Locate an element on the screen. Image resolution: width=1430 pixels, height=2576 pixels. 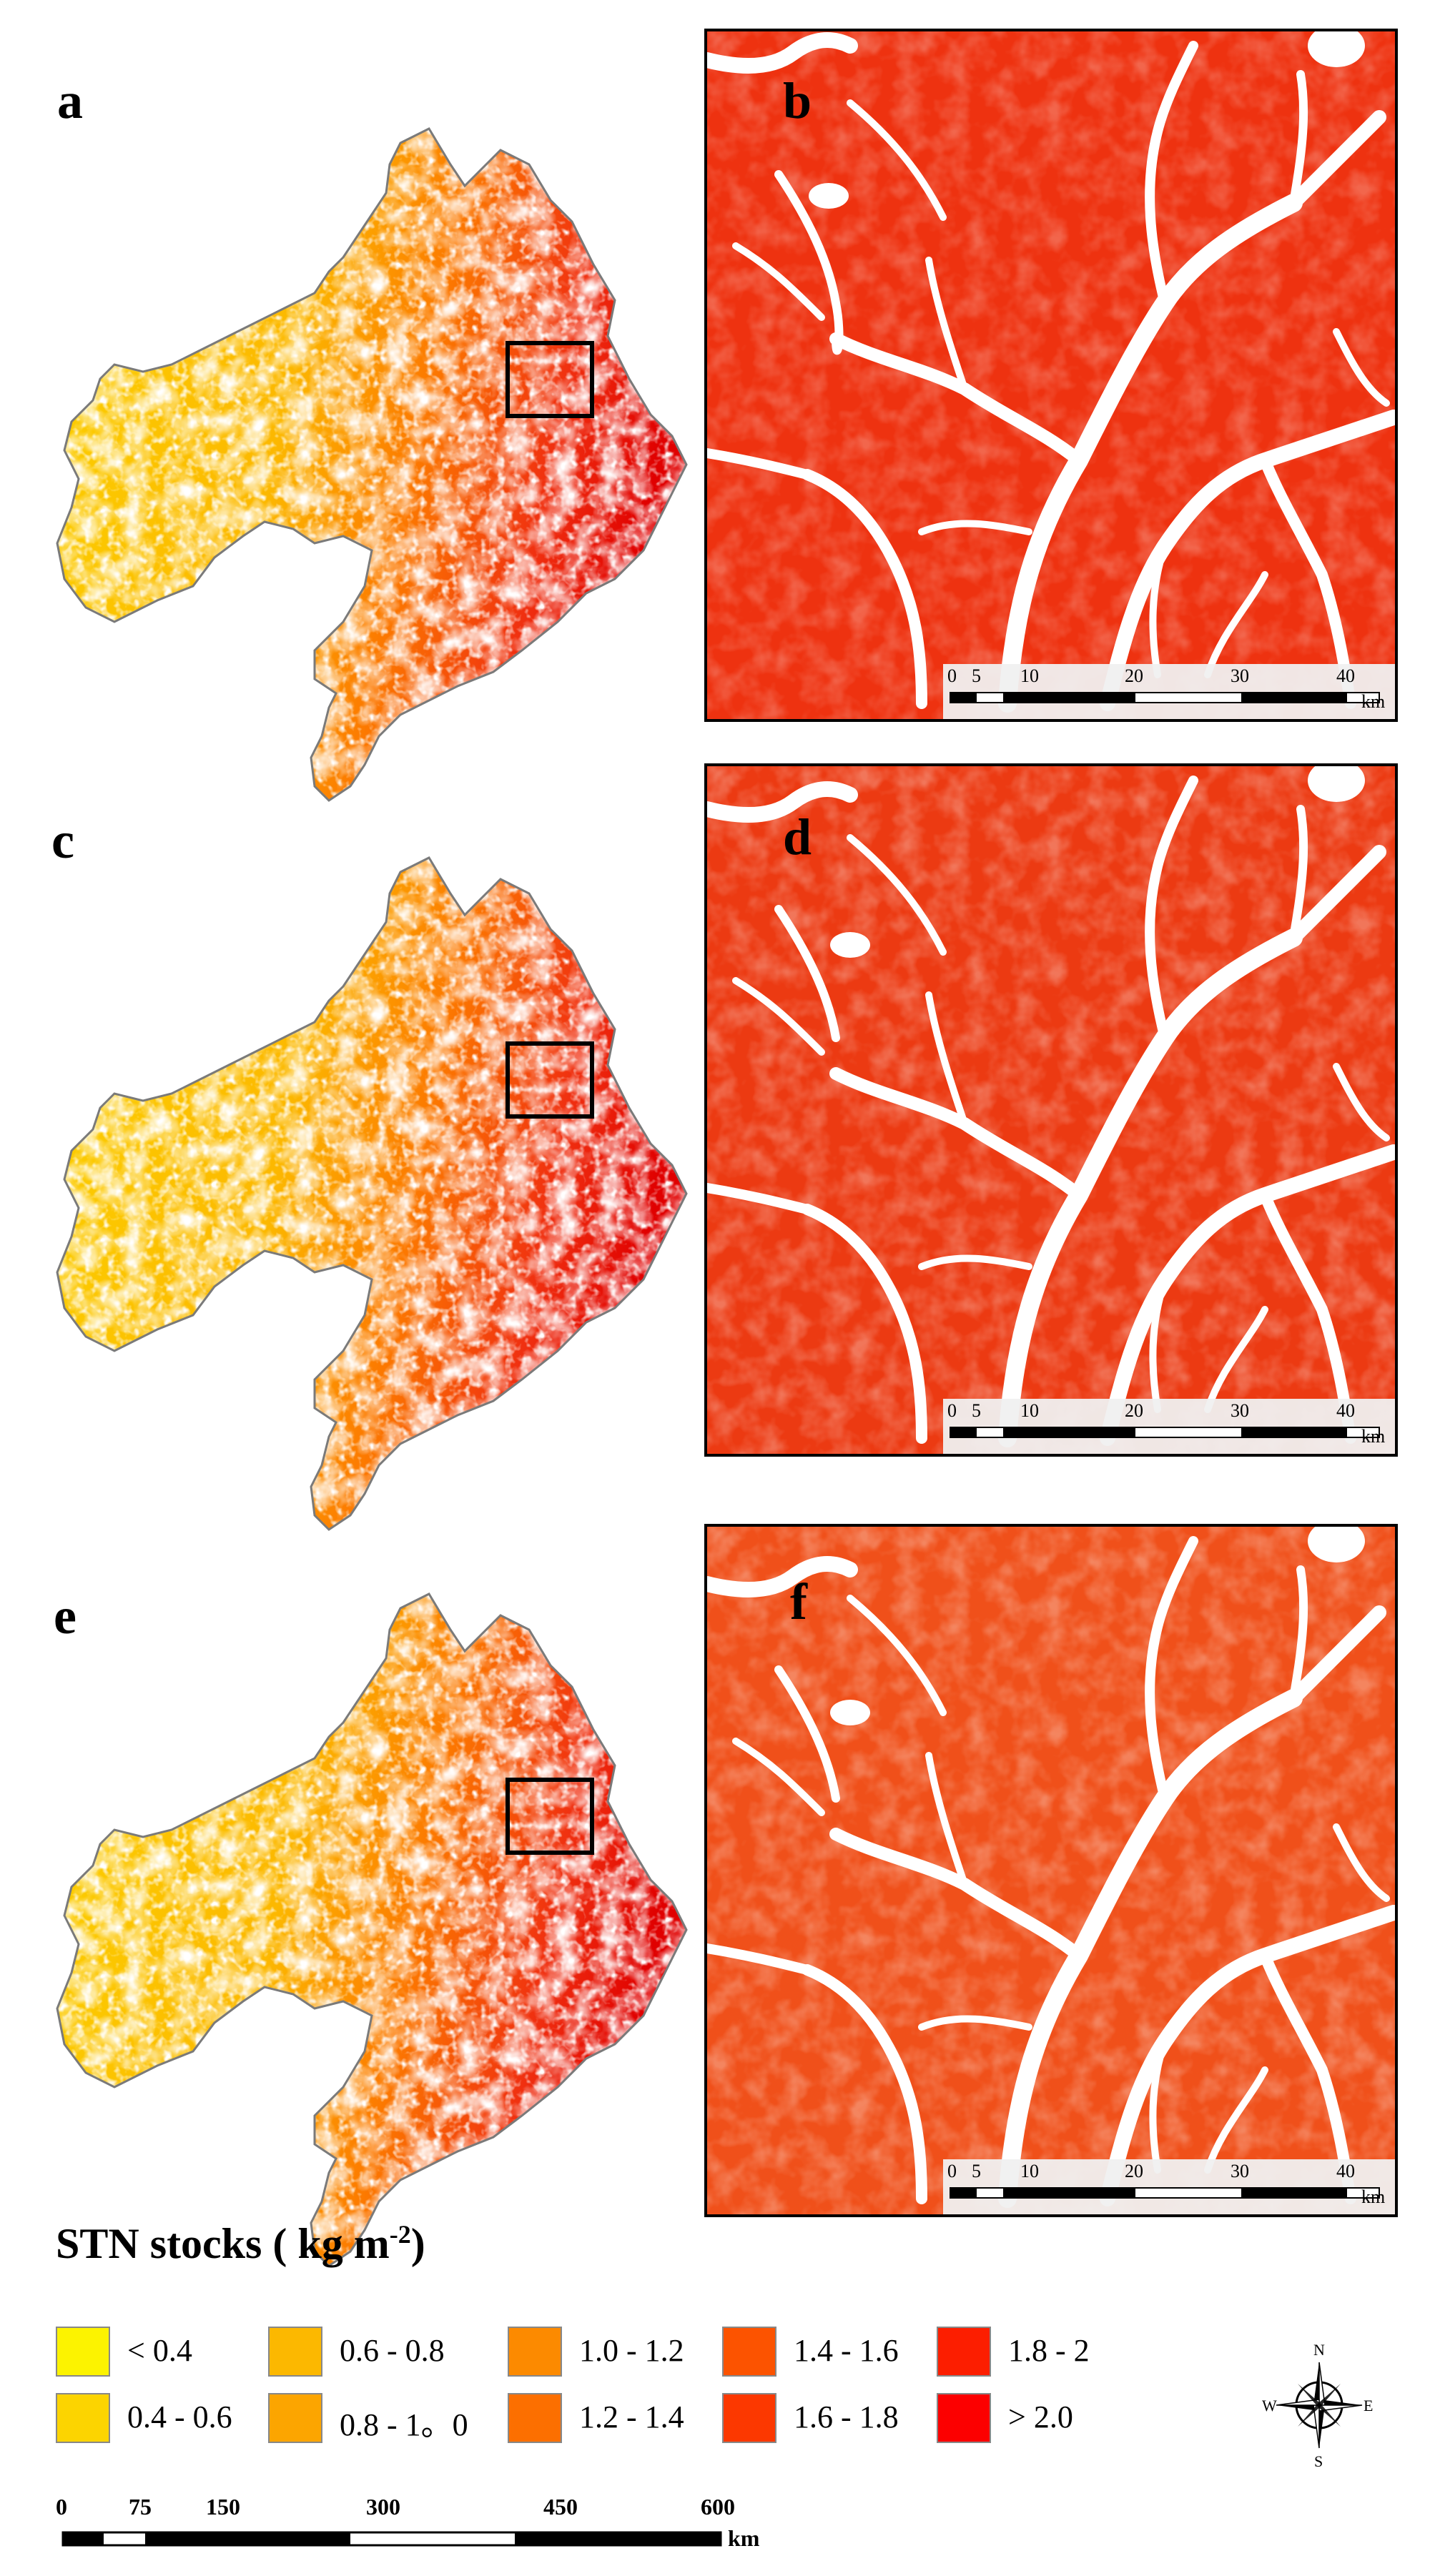
zoom-map-f-svg is located at coordinates (1051, 1870).